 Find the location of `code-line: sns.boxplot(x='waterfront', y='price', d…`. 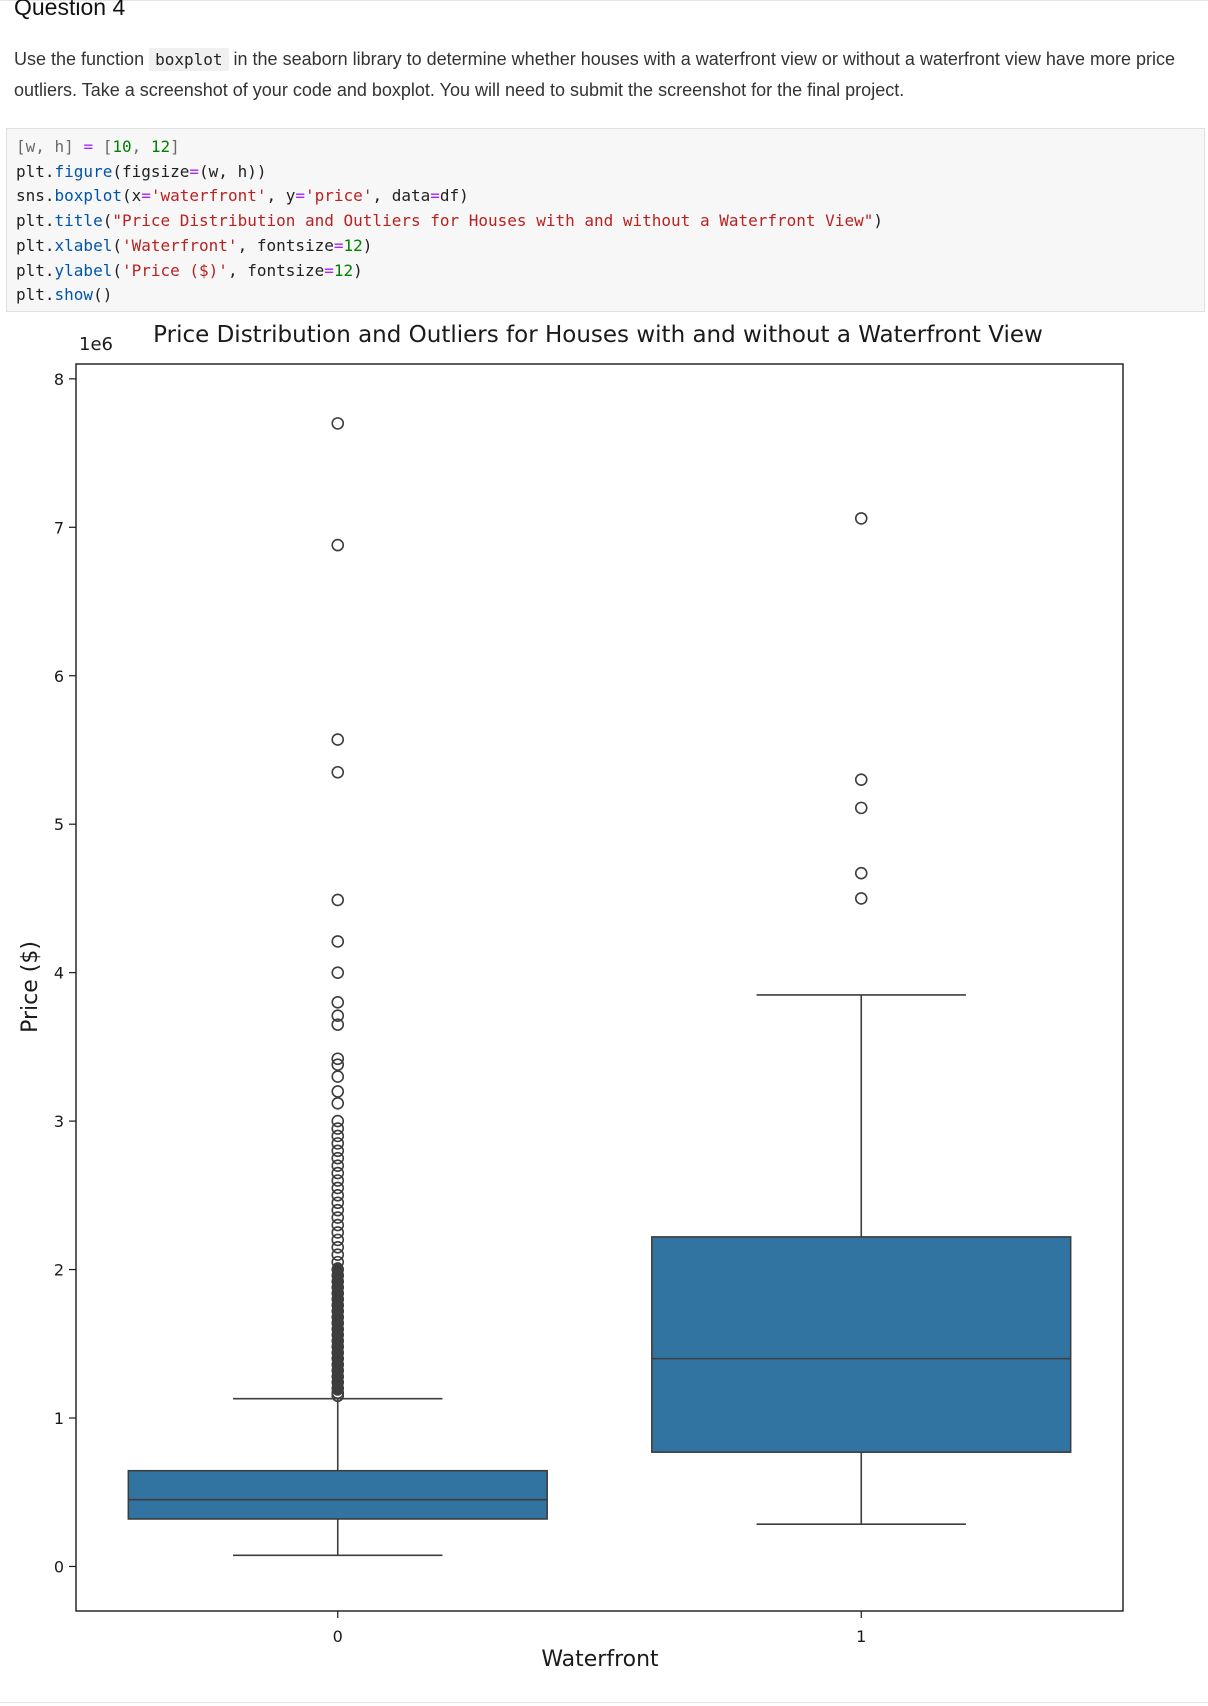

code-line: sns.boxplot(x='waterfront', y='price', d… is located at coordinates (242, 195).